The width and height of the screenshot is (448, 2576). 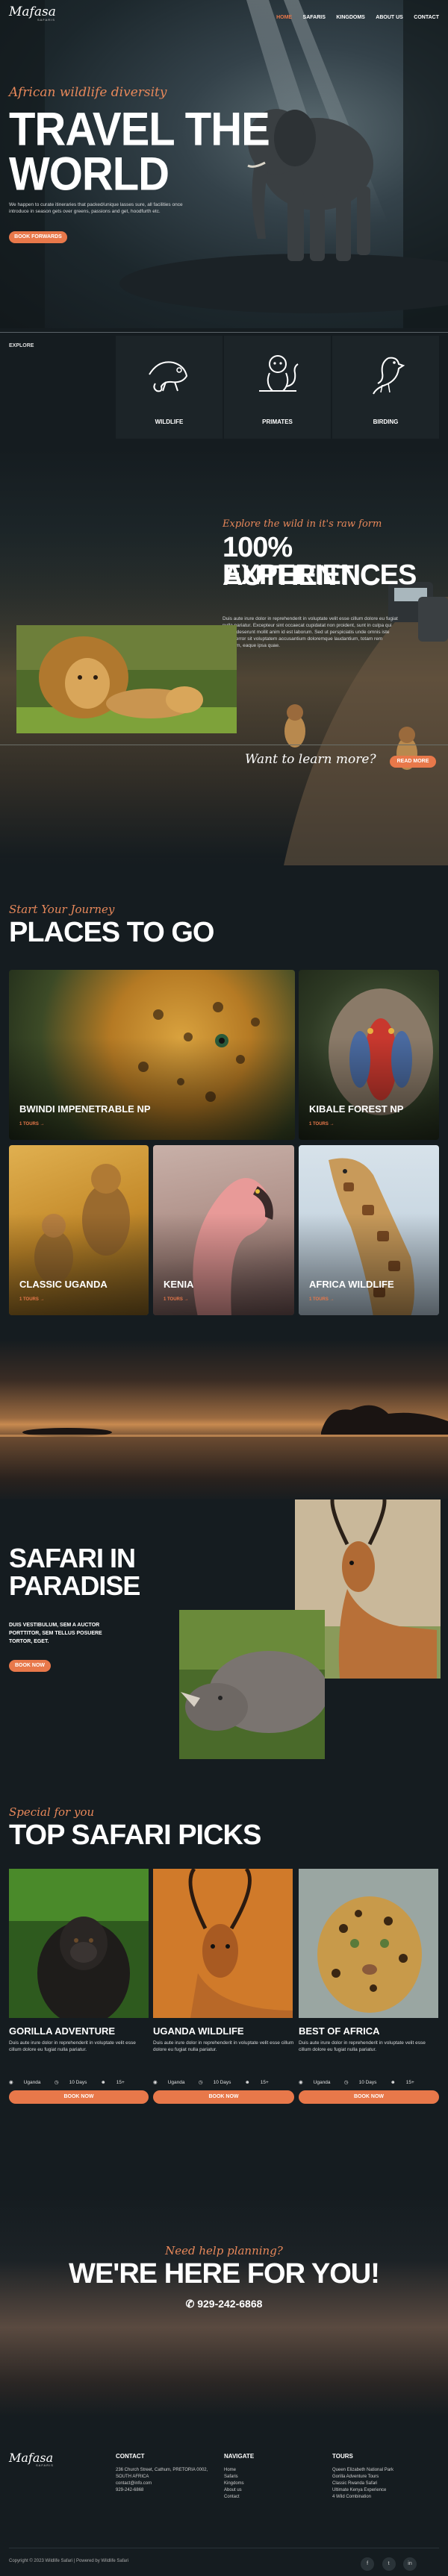 I want to click on nav-kingdoms: KINGDOMS, so click(x=350, y=17).